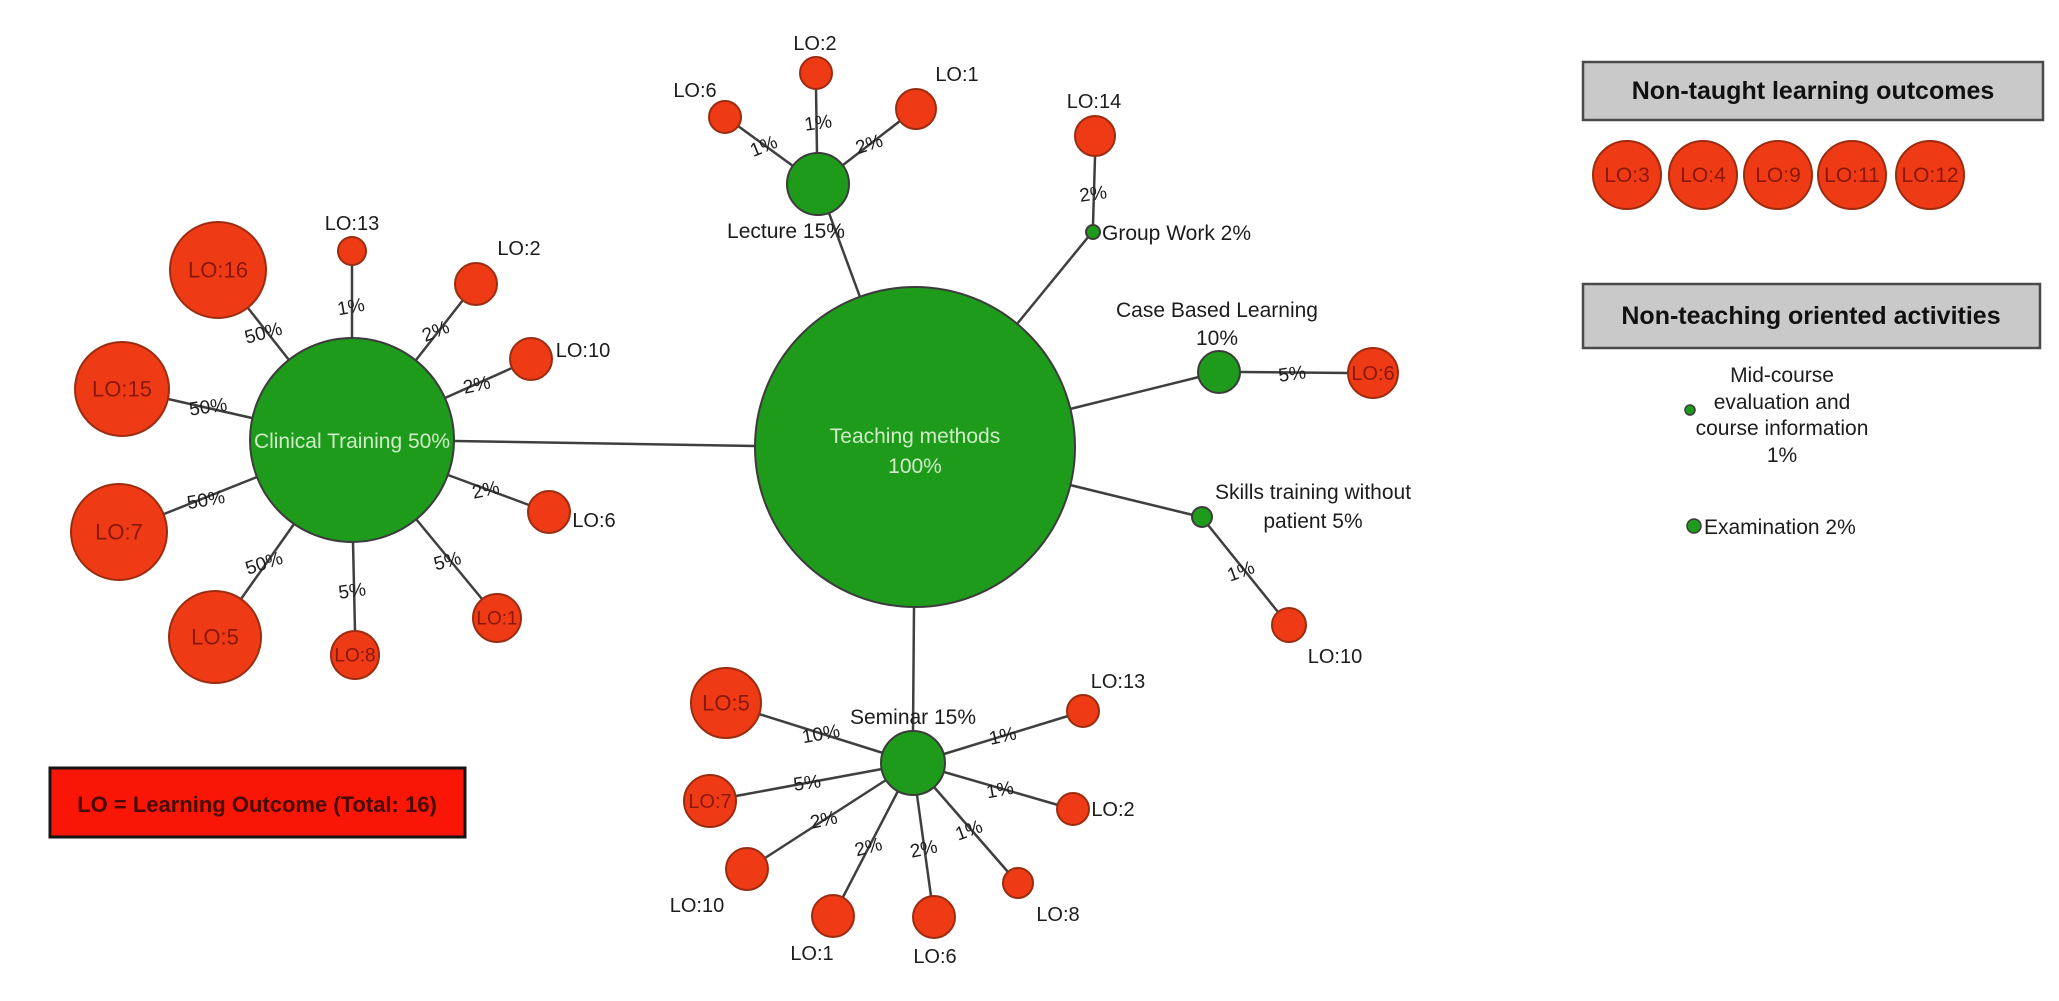 The height and width of the screenshot is (1001, 2059). I want to click on non-taught-outcome-label: LO:12, so click(1929, 175).